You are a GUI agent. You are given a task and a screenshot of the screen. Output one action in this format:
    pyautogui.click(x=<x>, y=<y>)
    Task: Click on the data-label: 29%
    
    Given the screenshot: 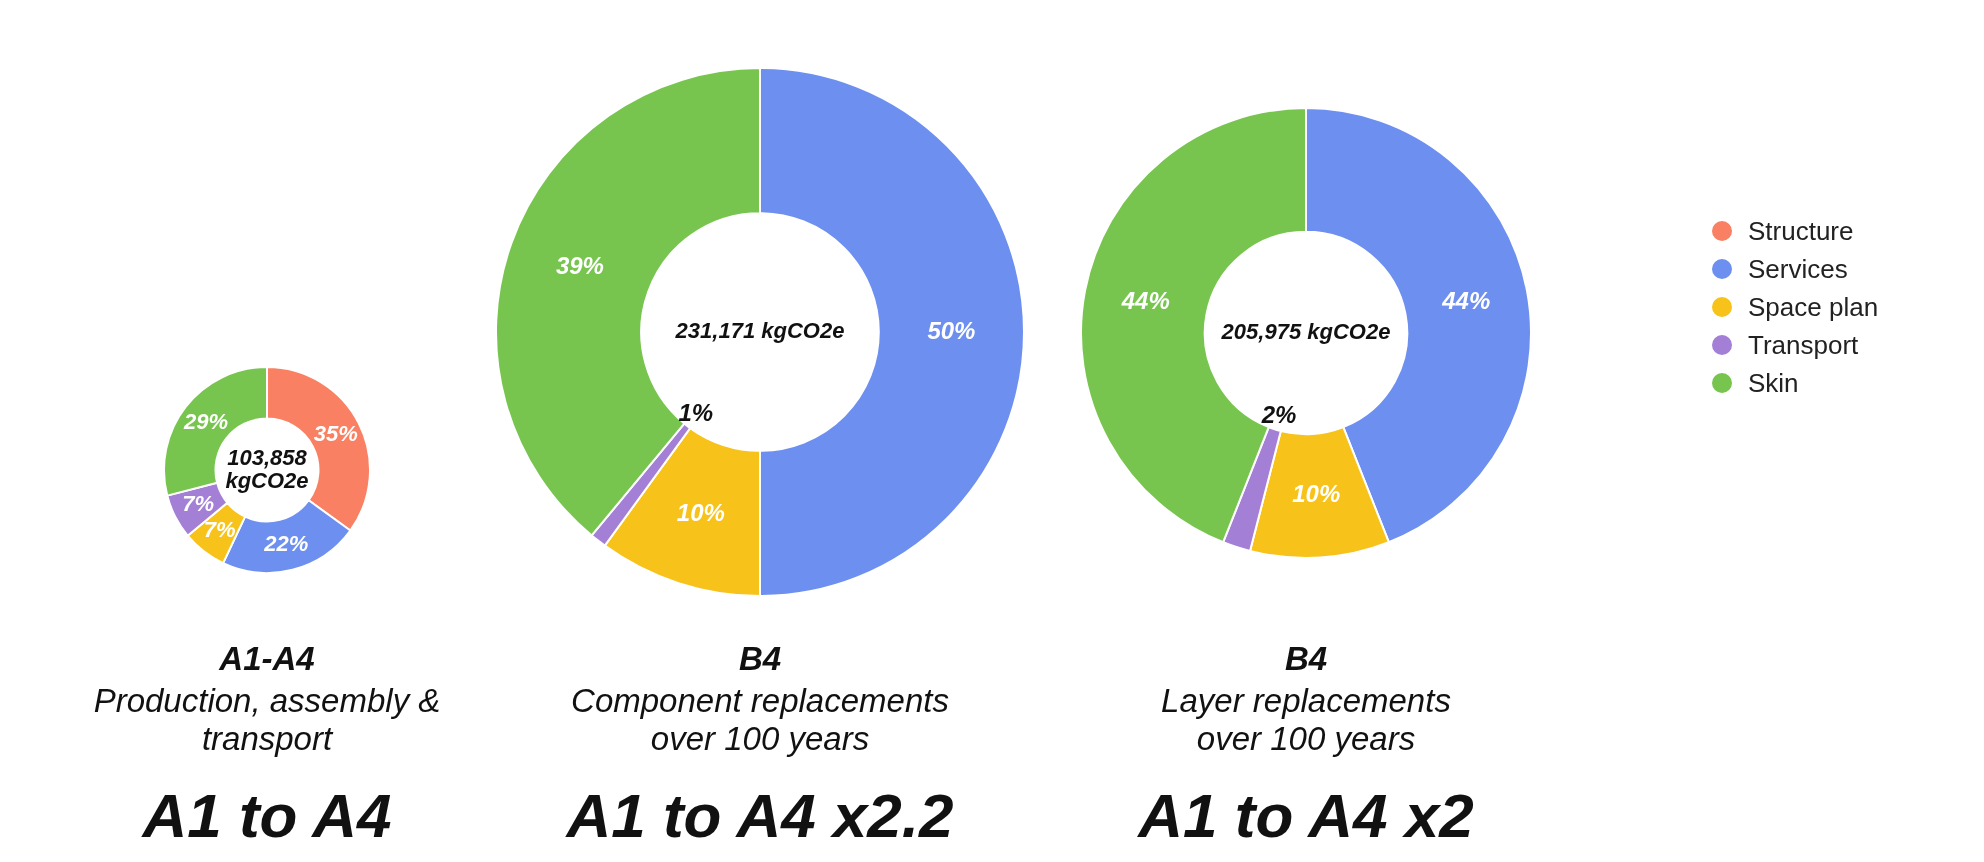 What is the action you would take?
    pyautogui.click(x=205, y=421)
    